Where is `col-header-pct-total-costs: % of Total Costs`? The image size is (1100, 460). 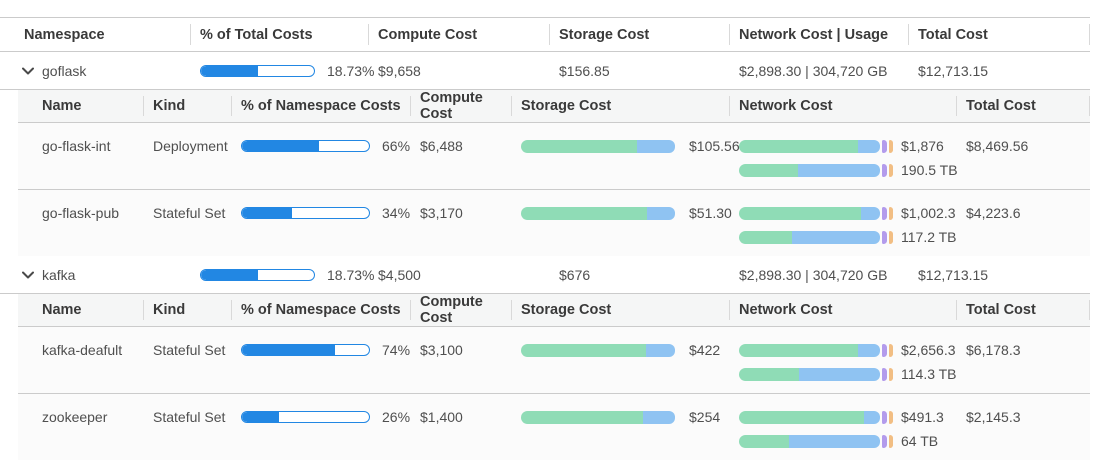 col-header-pct-total-costs: % of Total Costs is located at coordinates (279, 34).